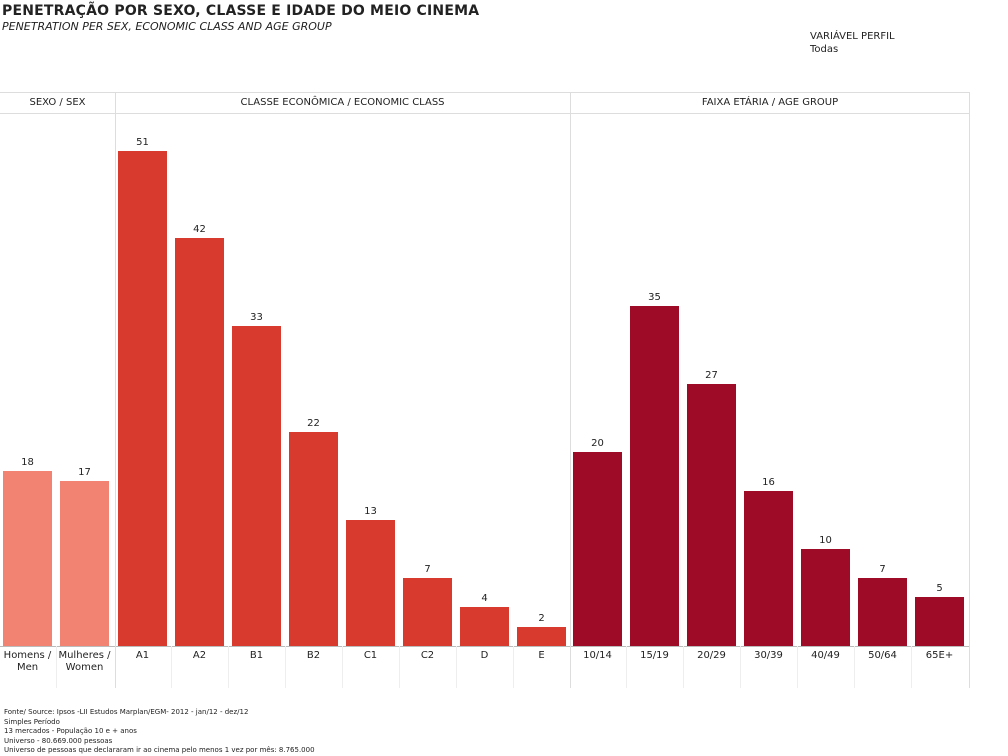  What do you see at coordinates (32, 721) in the screenshot?
I see `footnote: Simples Período` at bounding box center [32, 721].